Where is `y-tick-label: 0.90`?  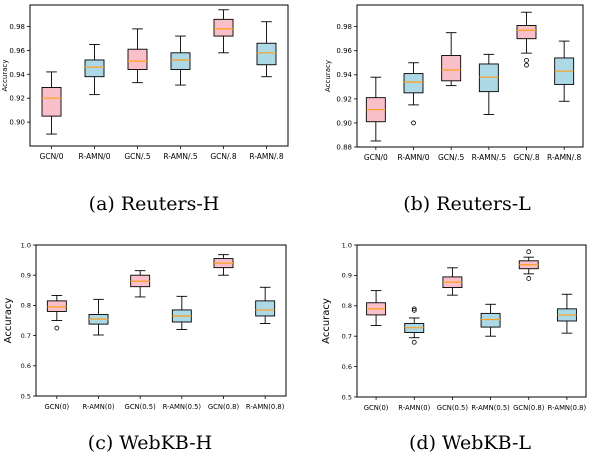 y-tick-label: 0.90 is located at coordinates (17, 123).